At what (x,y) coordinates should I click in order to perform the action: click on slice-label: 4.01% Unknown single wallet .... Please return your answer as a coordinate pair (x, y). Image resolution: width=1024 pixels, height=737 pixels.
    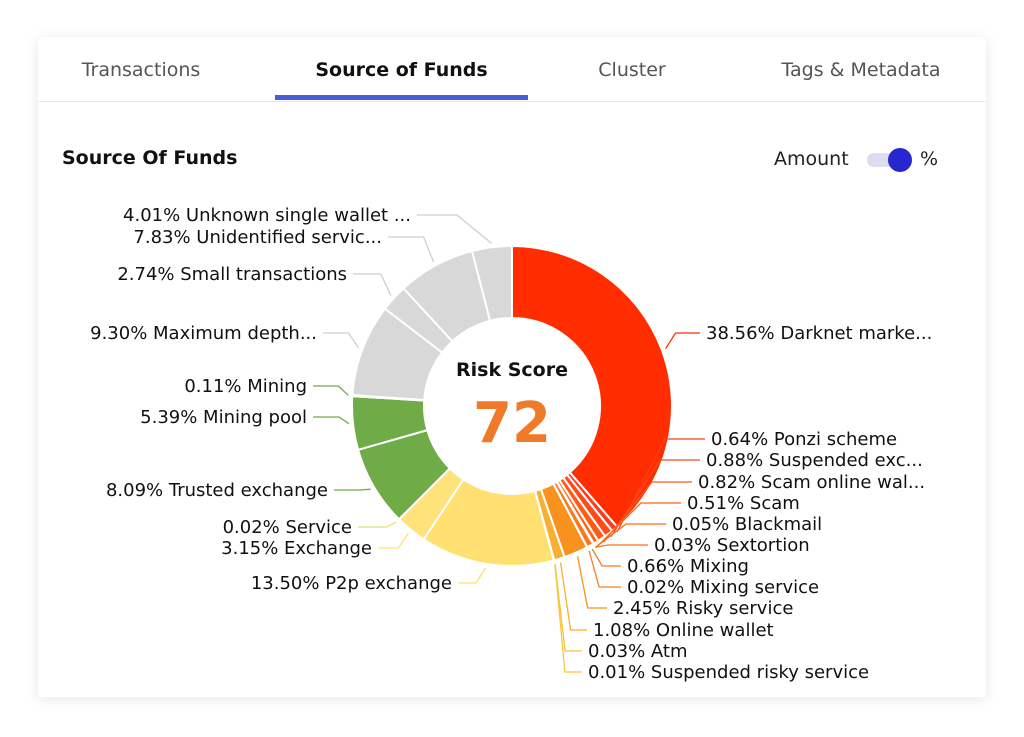
    Looking at the image, I should click on (267, 215).